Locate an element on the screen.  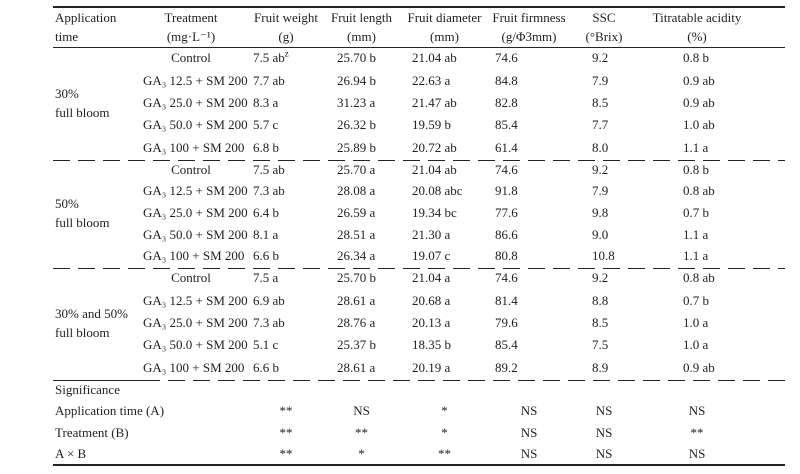
titratable-acidity-cell: 1.0 a is located at coordinates (711, 345).